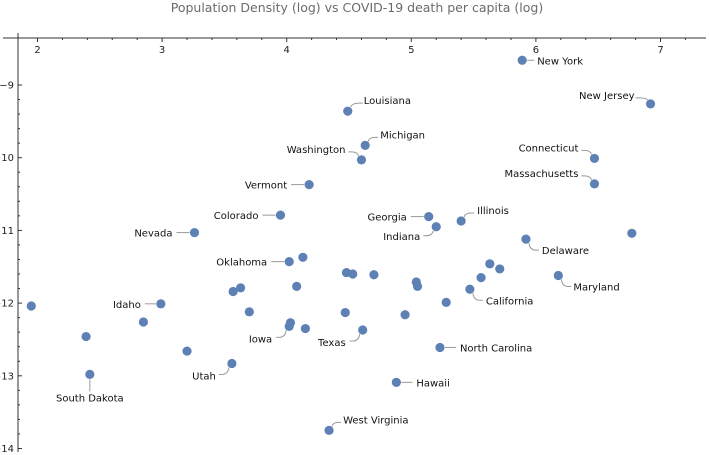 This screenshot has width=709, height=455. I want to click on y-tick-label: −14, so click(7, 449).